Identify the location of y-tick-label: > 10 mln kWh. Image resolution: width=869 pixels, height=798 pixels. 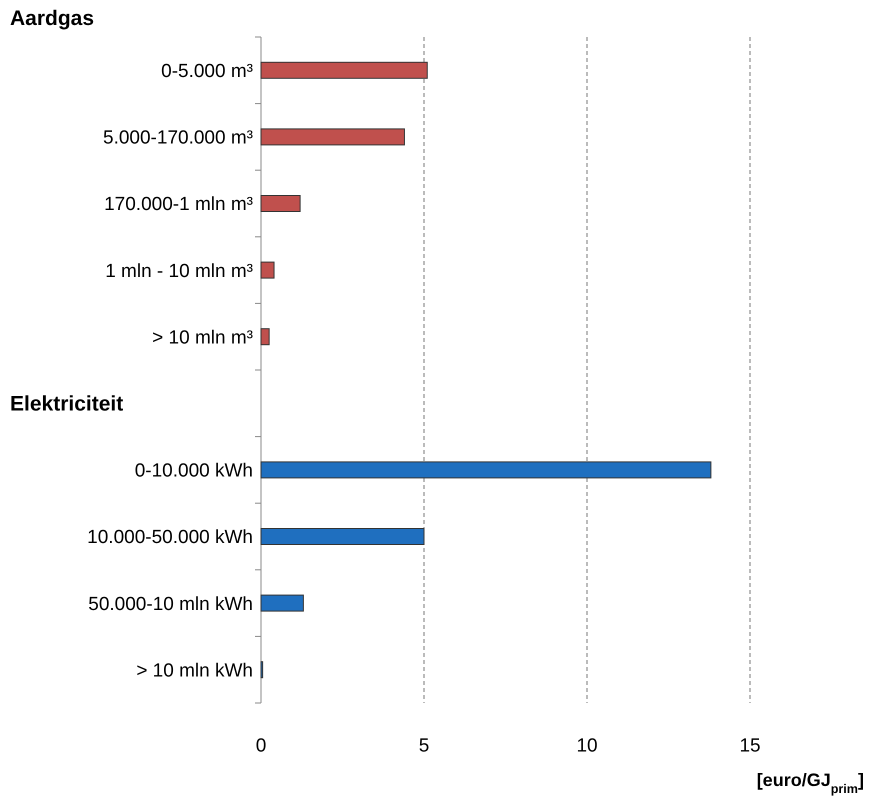
(194, 671).